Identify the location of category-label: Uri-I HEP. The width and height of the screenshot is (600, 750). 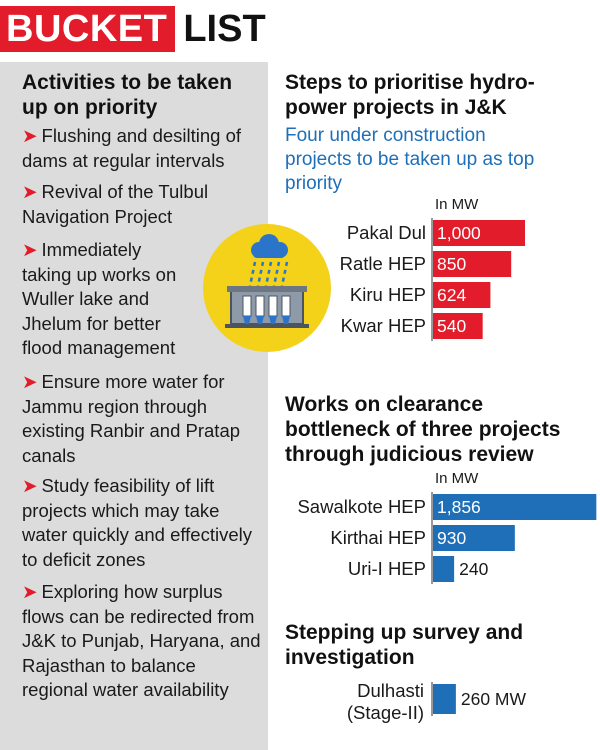
(387, 568).